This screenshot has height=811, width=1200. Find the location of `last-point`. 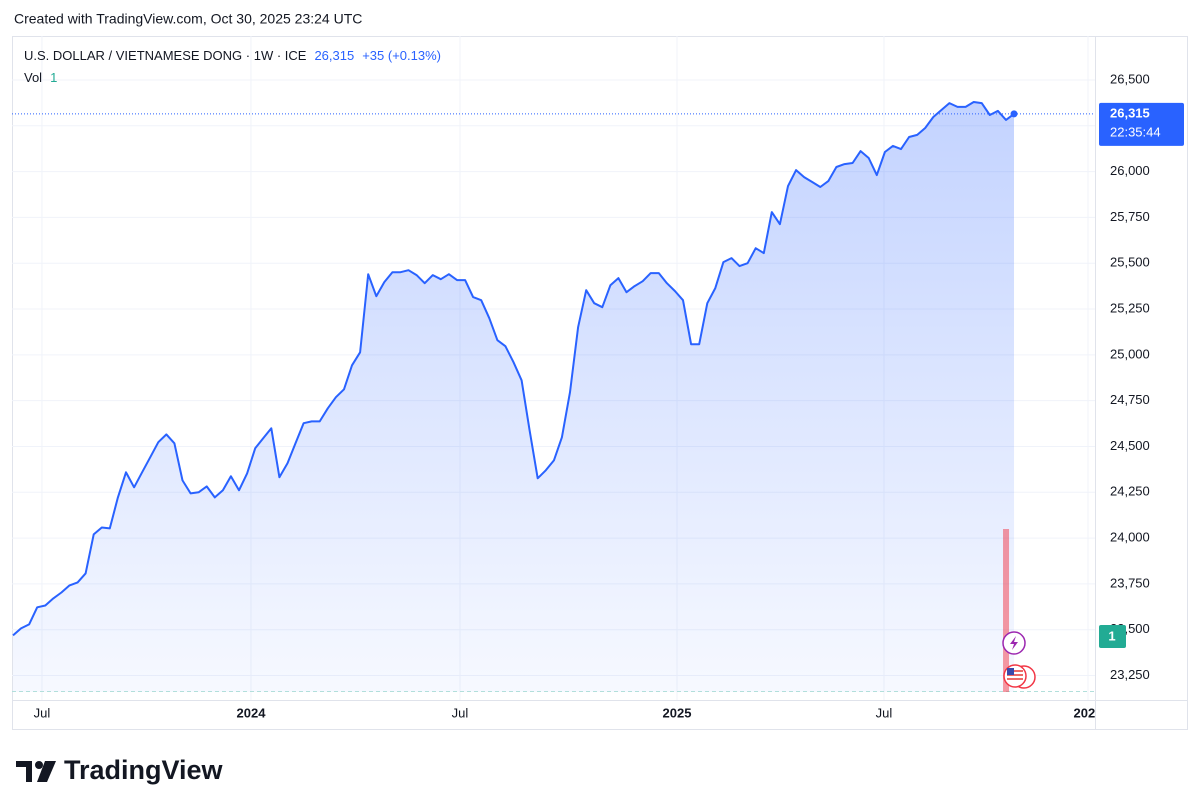

last-point is located at coordinates (1014, 114).